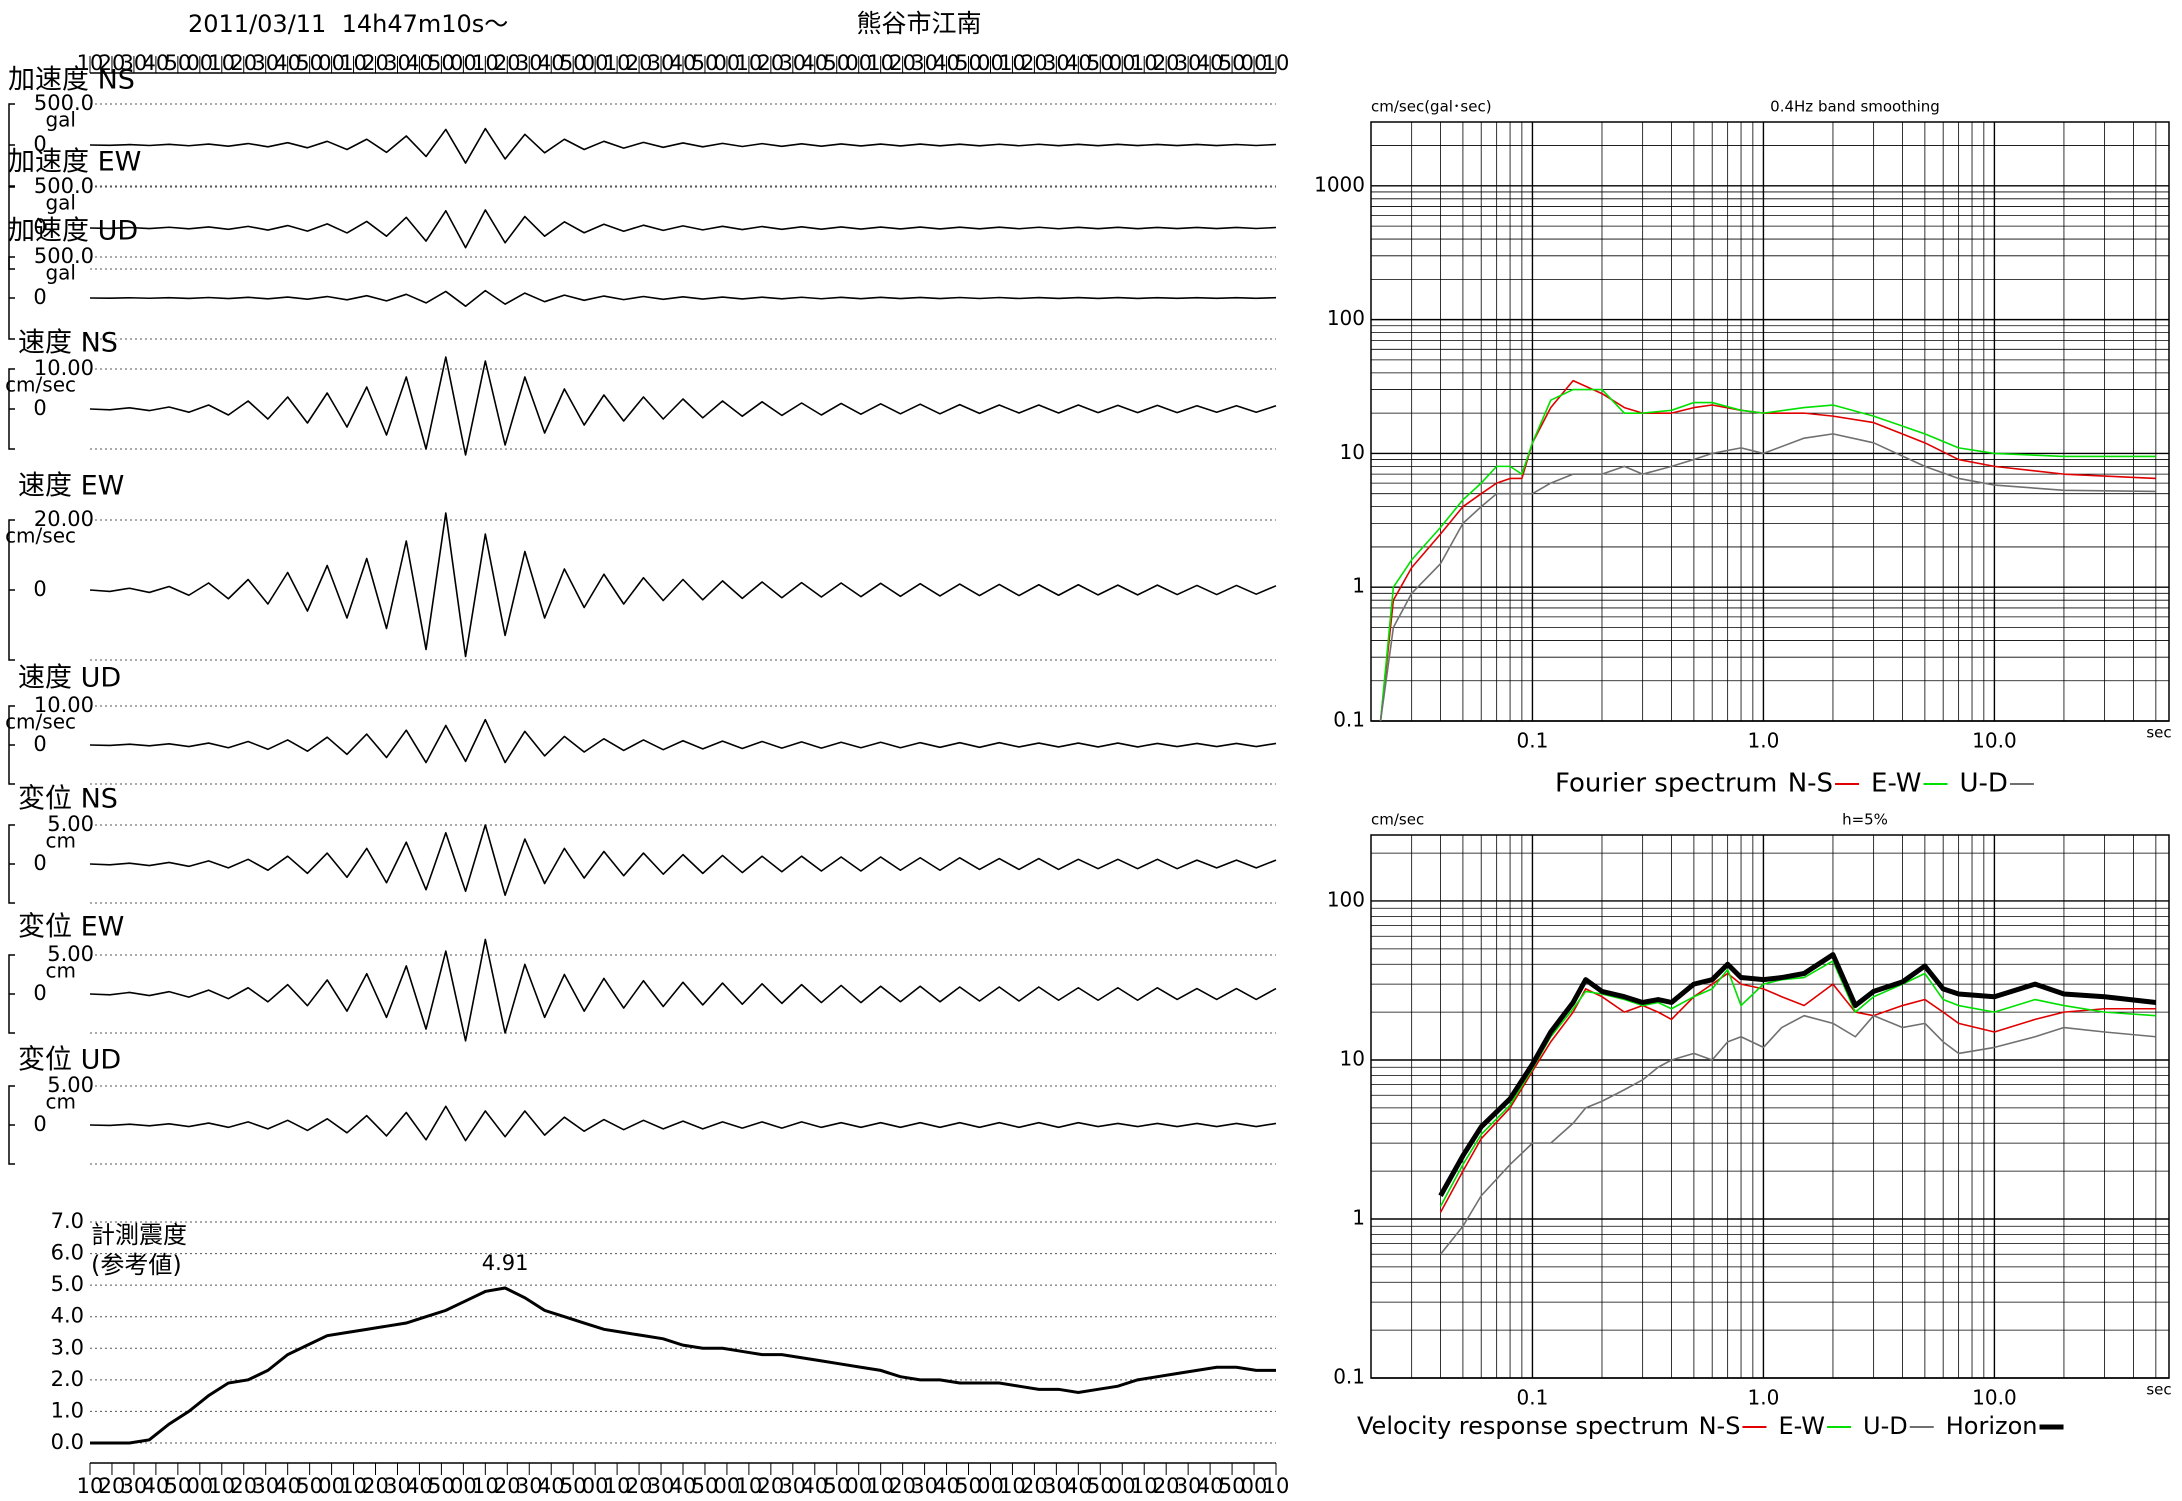  Describe the element at coordinates (68, 799) in the screenshot. I see `trace-name: 変位 NS` at that location.